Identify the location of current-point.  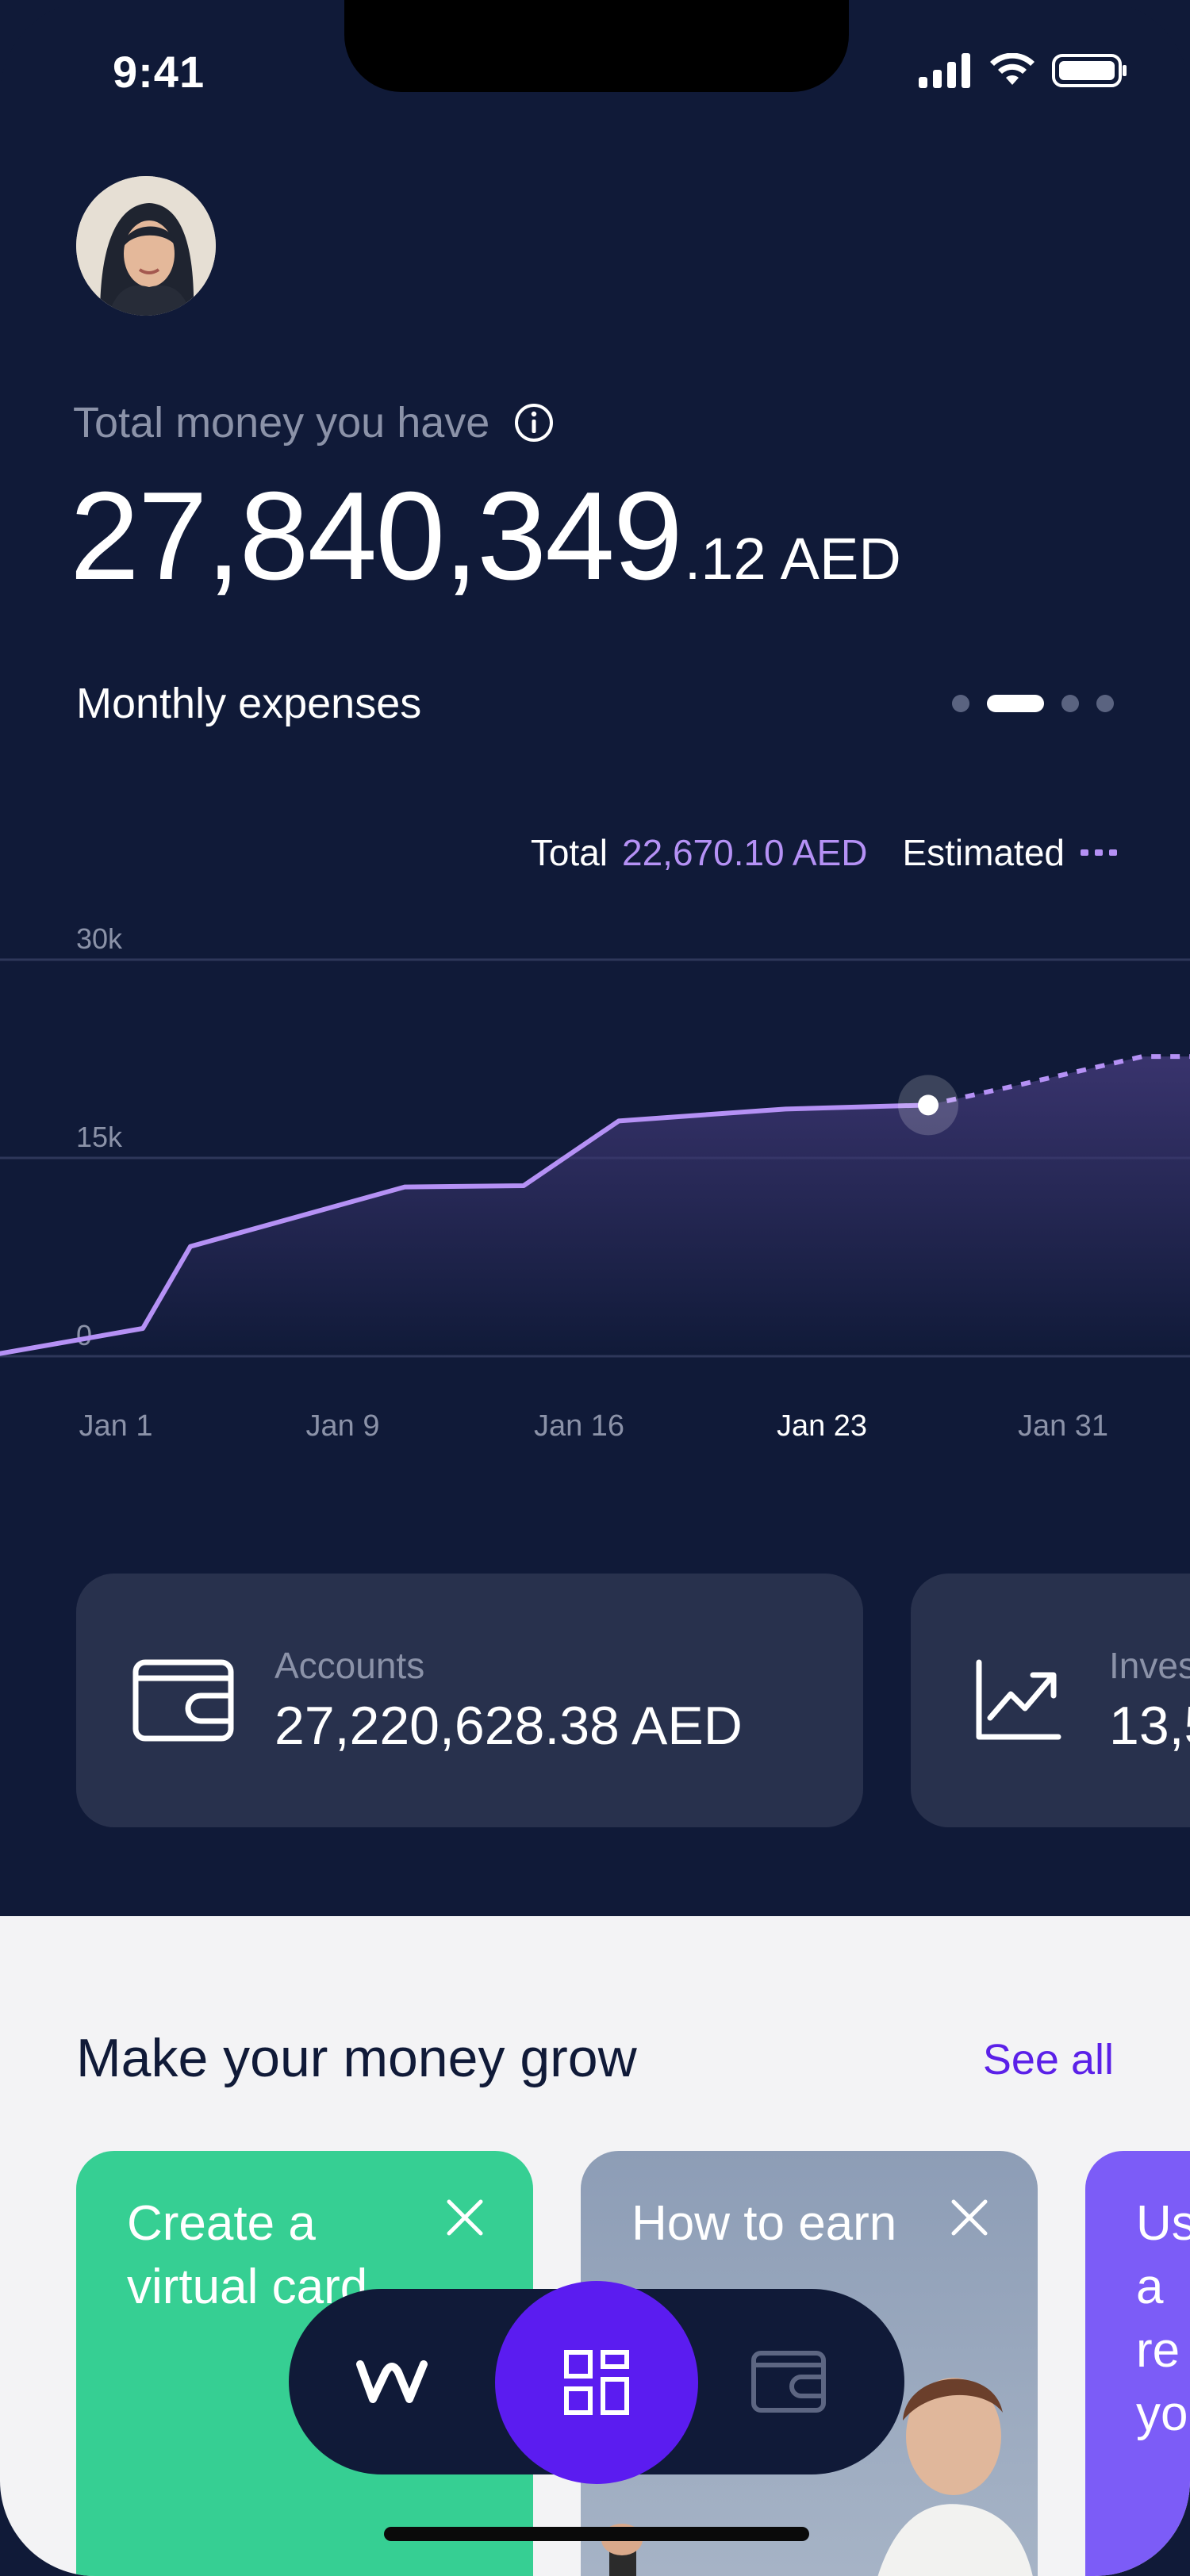
(928, 1105).